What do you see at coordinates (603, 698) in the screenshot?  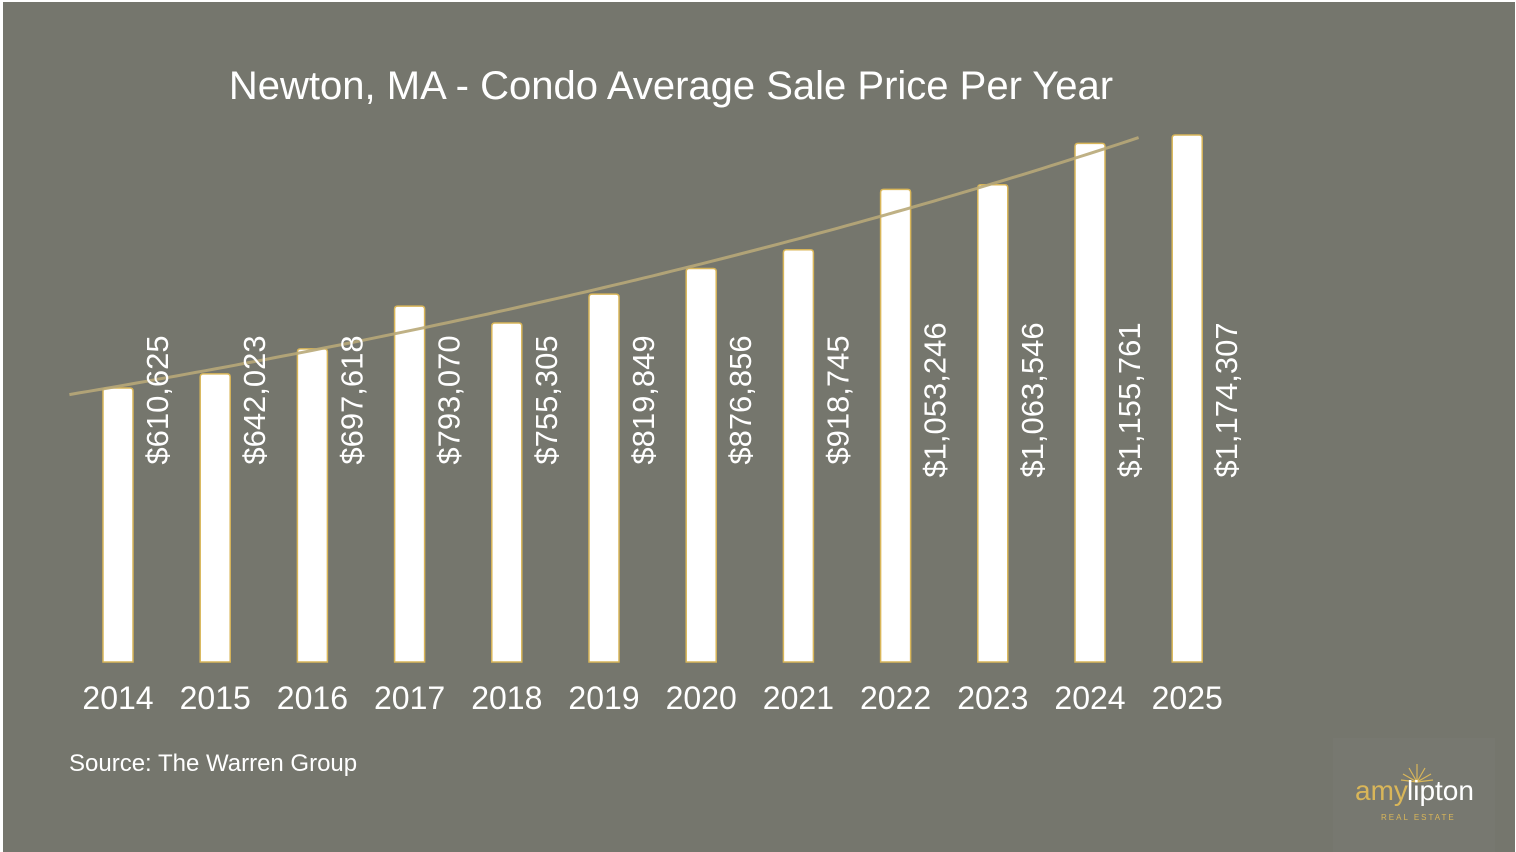 I see `x-tick-label: 2019` at bounding box center [603, 698].